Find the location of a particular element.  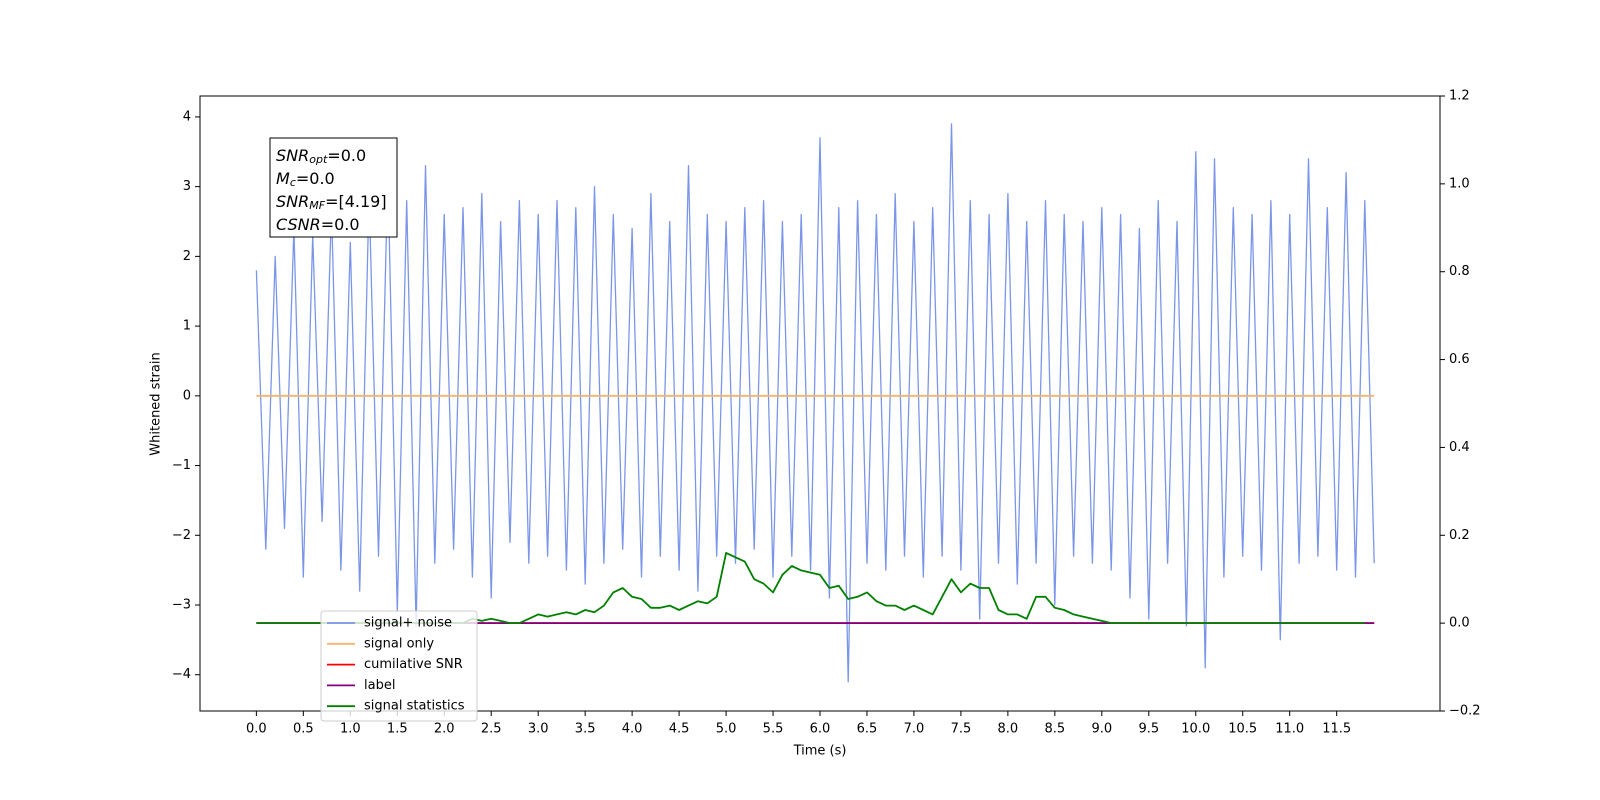

y2-tick-label: 0.6 is located at coordinates (1459, 359).